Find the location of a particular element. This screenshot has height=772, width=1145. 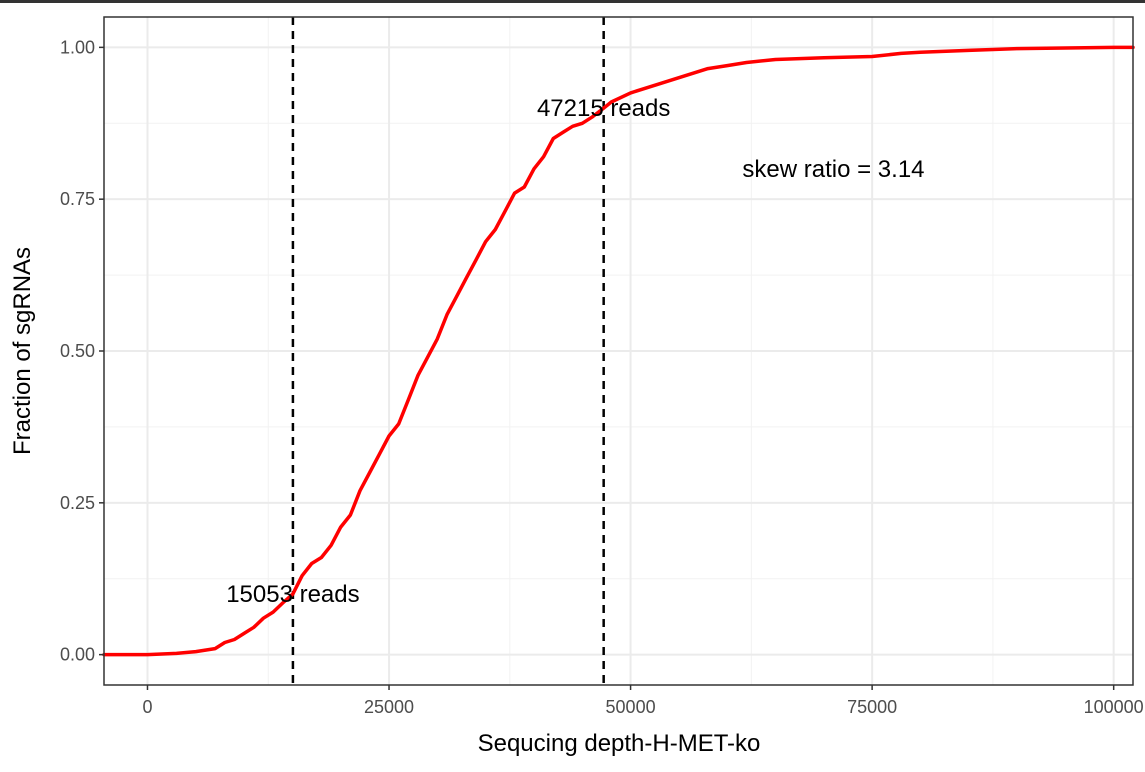

x-axis-ticks: 0 25000 50000 75000 100000 is located at coordinates (643, 701).